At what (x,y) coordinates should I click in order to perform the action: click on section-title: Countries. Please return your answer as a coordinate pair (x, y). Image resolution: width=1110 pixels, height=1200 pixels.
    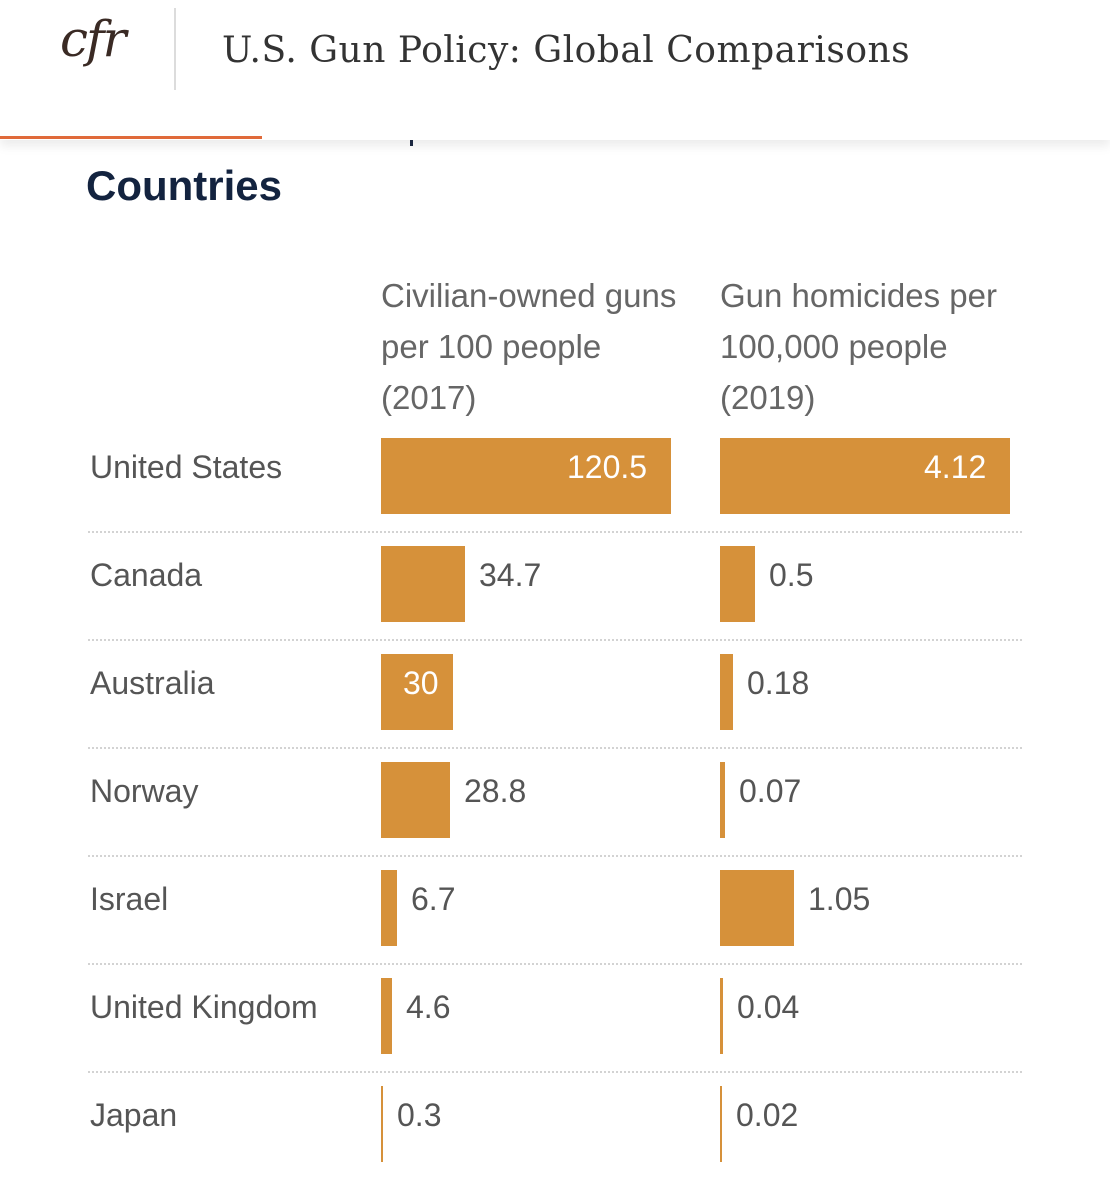
    Looking at the image, I should click on (184, 185).